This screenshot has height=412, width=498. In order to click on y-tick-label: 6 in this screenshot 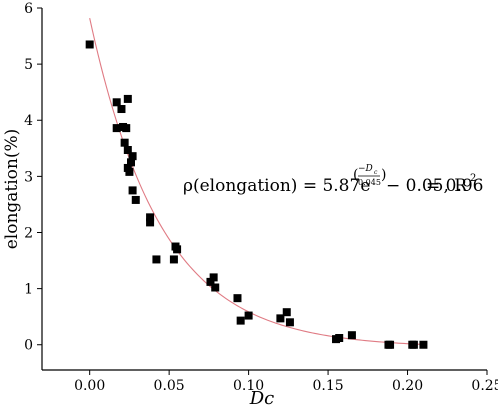, I will do `click(28, 9)`.